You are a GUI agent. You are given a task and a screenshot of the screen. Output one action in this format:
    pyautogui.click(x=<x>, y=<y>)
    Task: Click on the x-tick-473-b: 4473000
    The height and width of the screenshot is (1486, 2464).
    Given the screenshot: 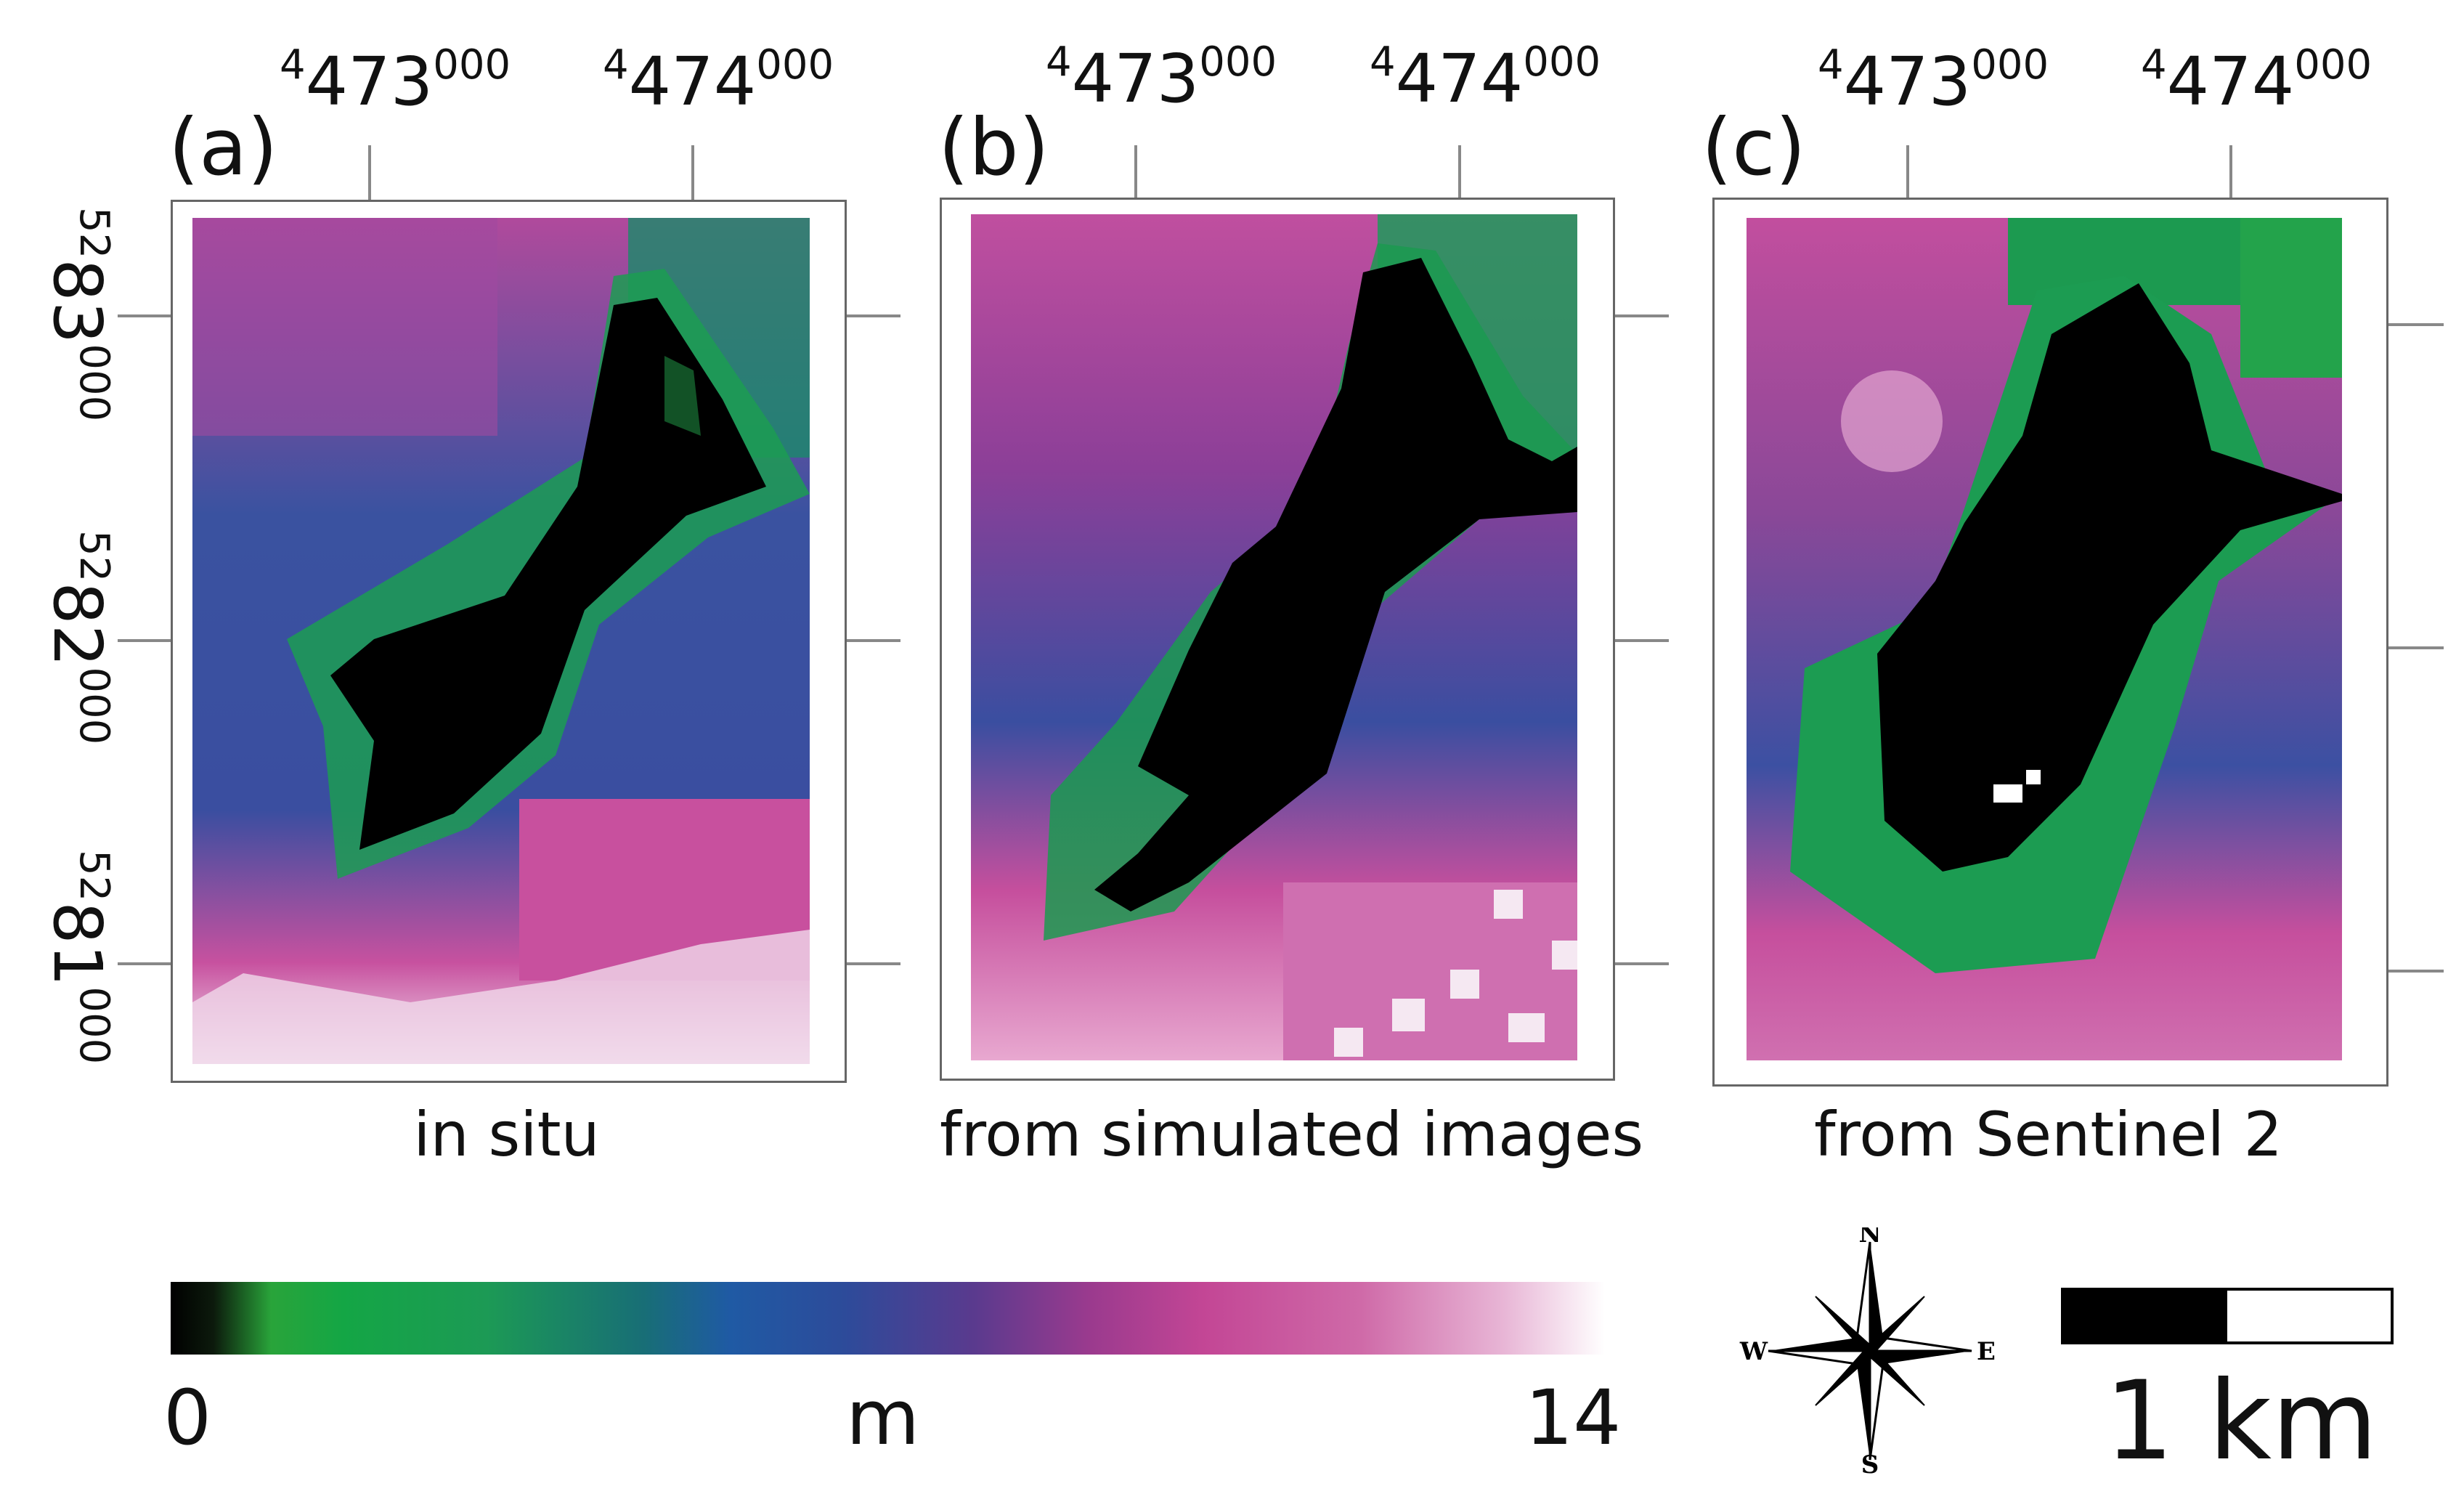 What is the action you would take?
    pyautogui.click(x=1161, y=78)
    